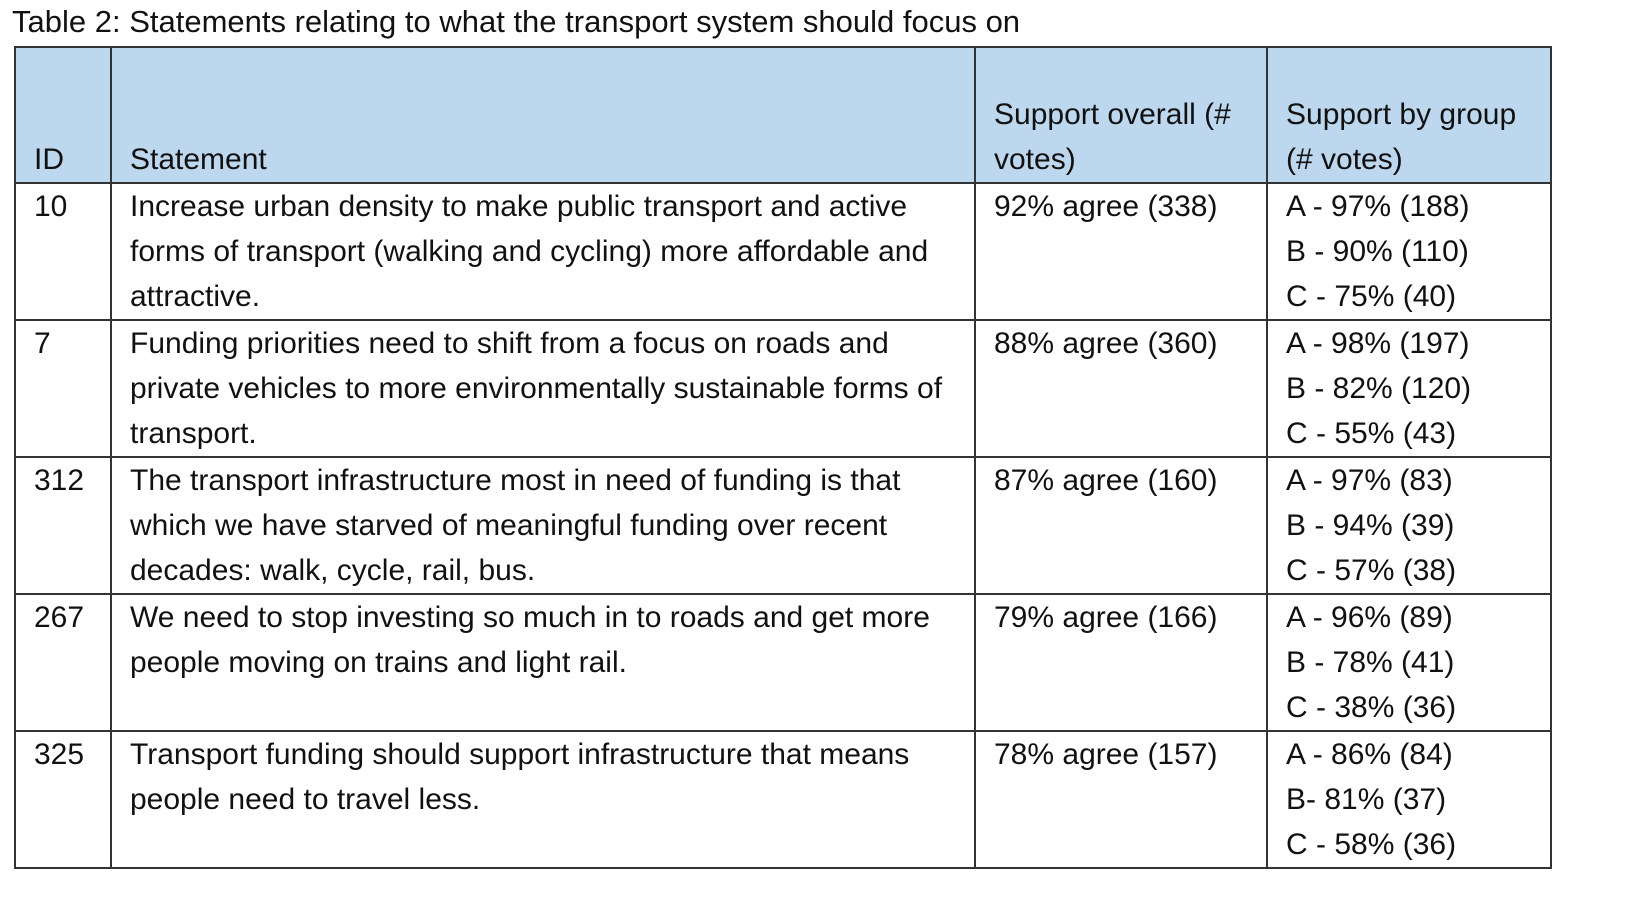 The width and height of the screenshot is (1636, 920). I want to click on header-cell: Support by group (# votes), so click(1409, 115).